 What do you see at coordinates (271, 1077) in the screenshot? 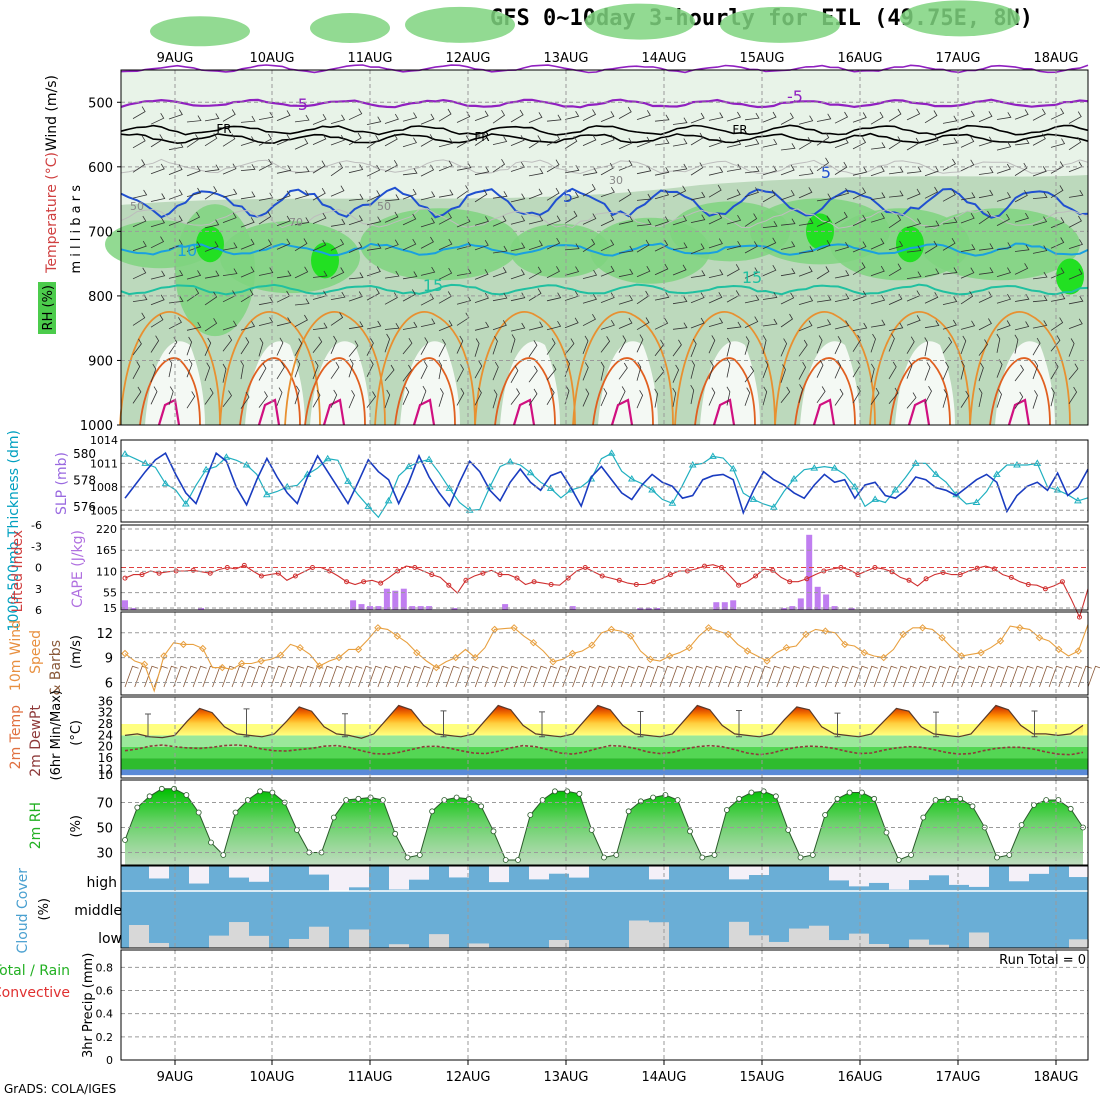
I see `xtick-bottom-10AUG: 10AUG` at bounding box center [271, 1077].